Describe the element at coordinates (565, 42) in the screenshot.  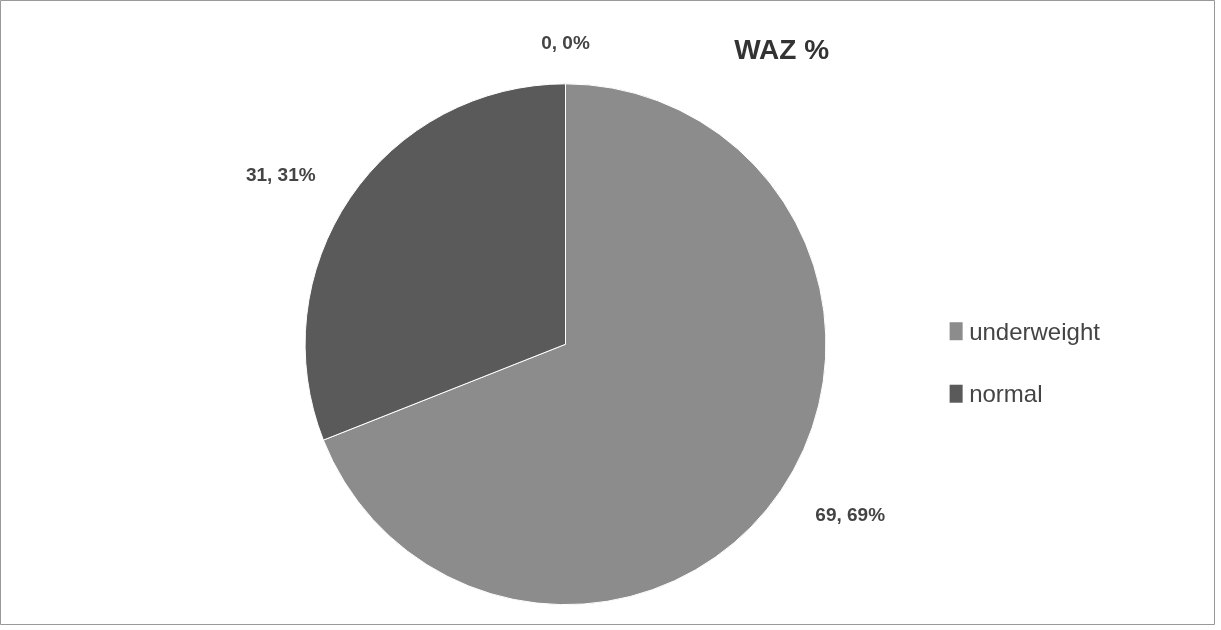
I see `text: 0, 0%` at that location.